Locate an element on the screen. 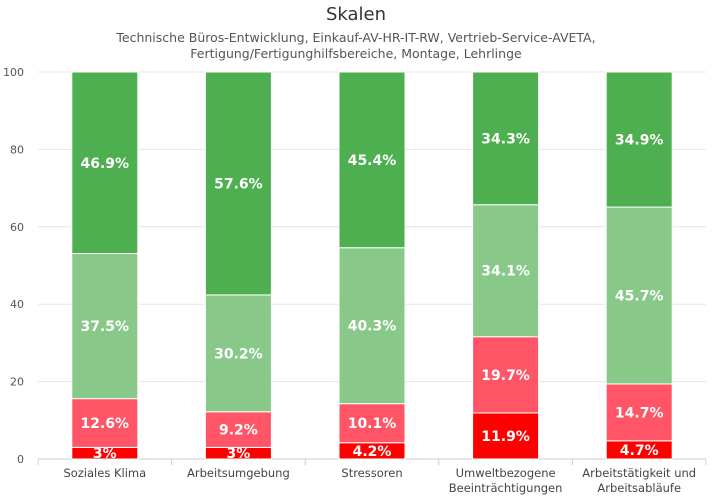  data-label: 10.1% is located at coordinates (372, 424).